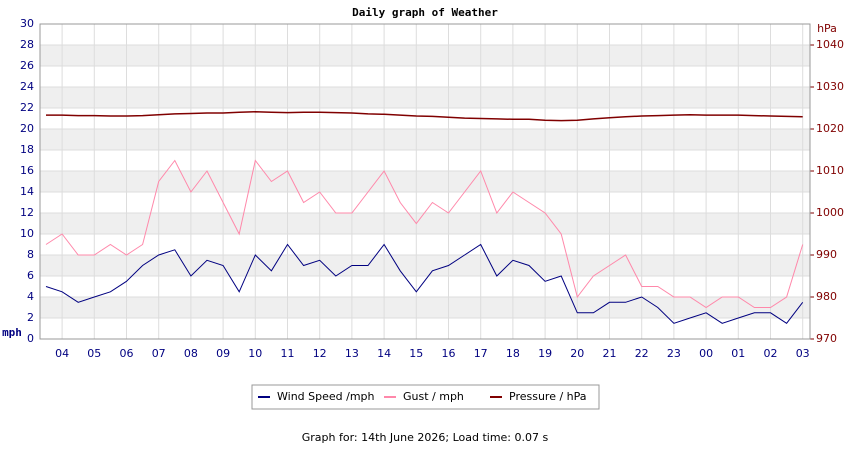 The image size is (850, 454). I want to click on y-tick-label: 30, so click(27, 23).